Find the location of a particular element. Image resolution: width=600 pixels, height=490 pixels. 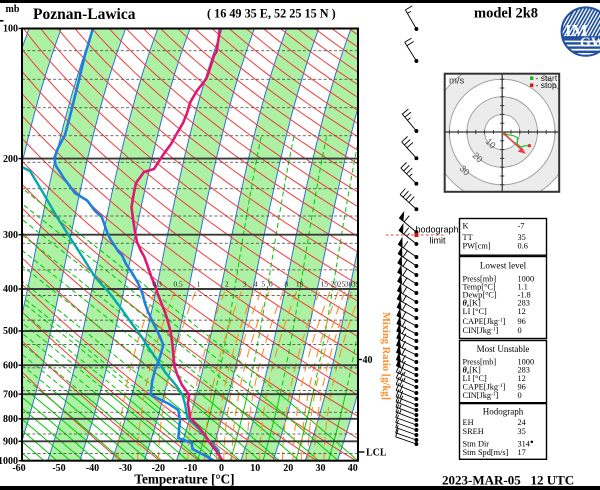

svg-text: -50 is located at coordinates (58, 468).